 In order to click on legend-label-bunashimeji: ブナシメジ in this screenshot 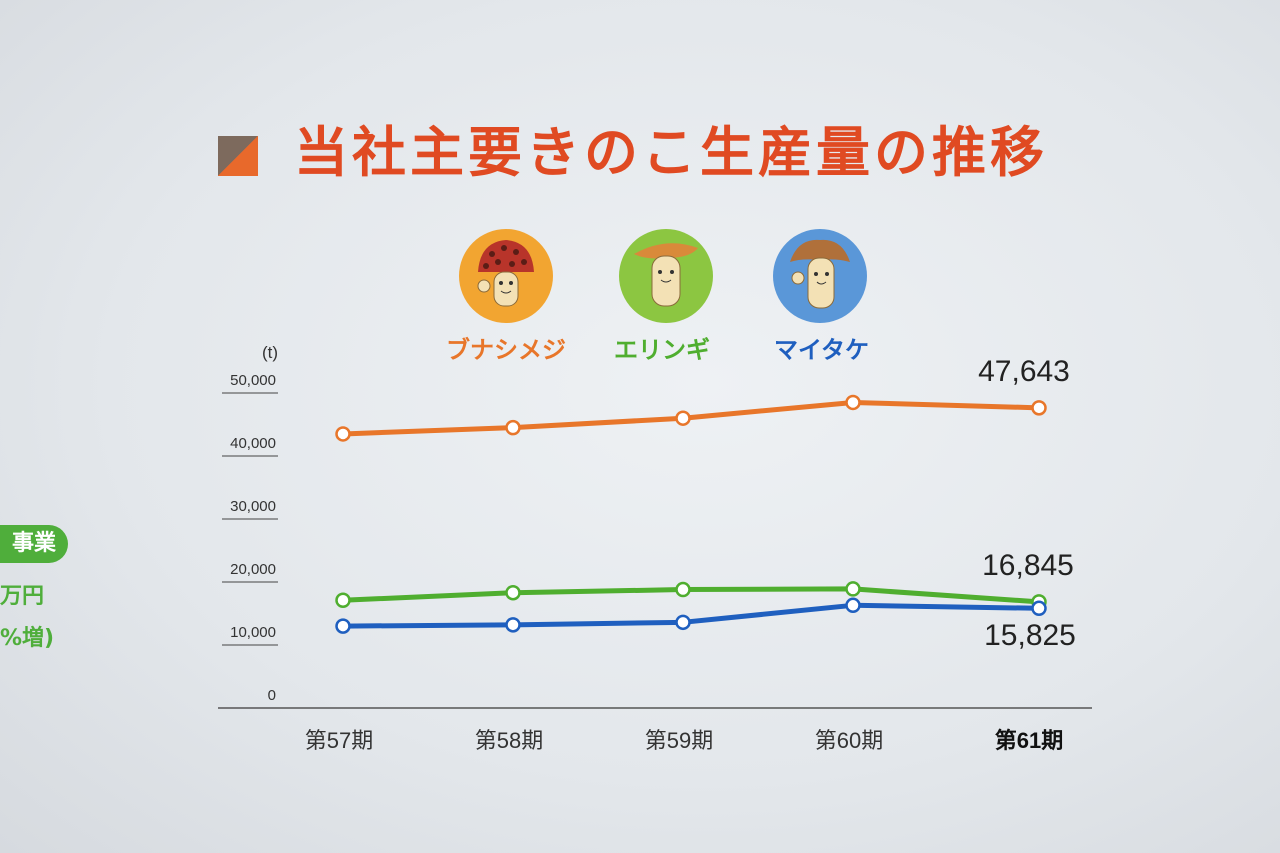, I will do `click(506, 350)`.